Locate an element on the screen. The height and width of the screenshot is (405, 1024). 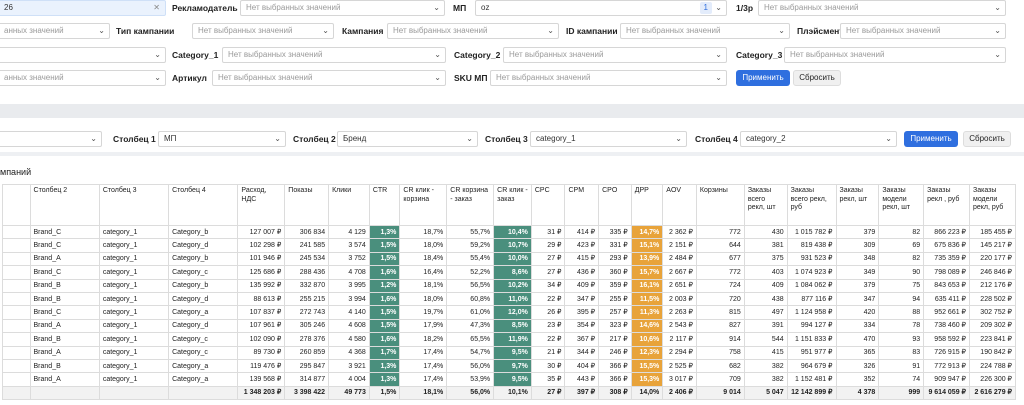
table-cell: 914 is located at coordinates (720, 339).